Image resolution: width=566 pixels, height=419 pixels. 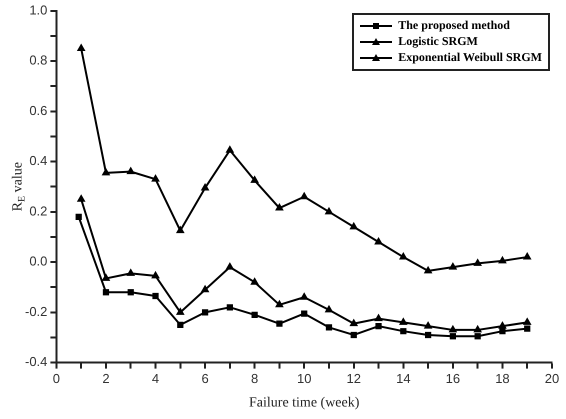 I want to click on y-tick-label: -0.4, so click(x=36, y=362).